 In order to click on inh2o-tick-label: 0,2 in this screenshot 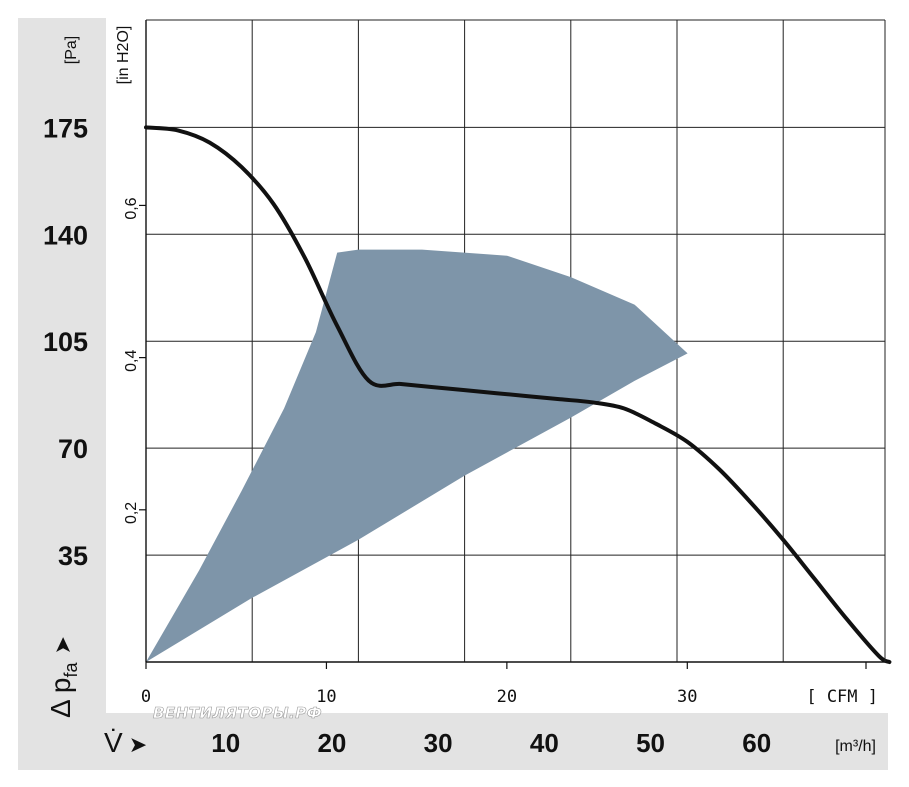, I will do `click(131, 513)`.